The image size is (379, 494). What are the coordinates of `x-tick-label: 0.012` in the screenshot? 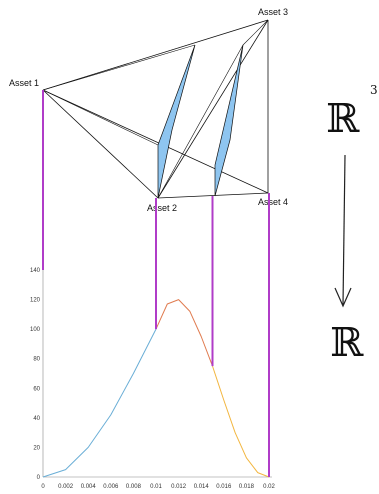 It's located at (179, 487).